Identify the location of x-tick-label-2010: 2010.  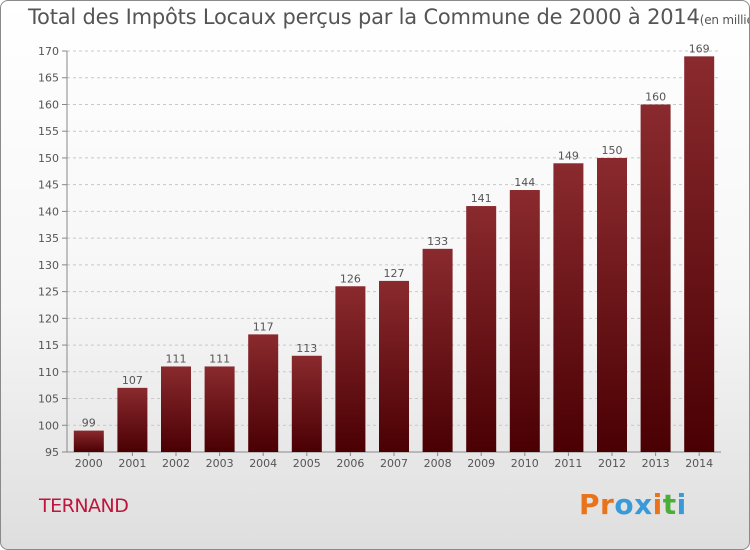
(525, 463).